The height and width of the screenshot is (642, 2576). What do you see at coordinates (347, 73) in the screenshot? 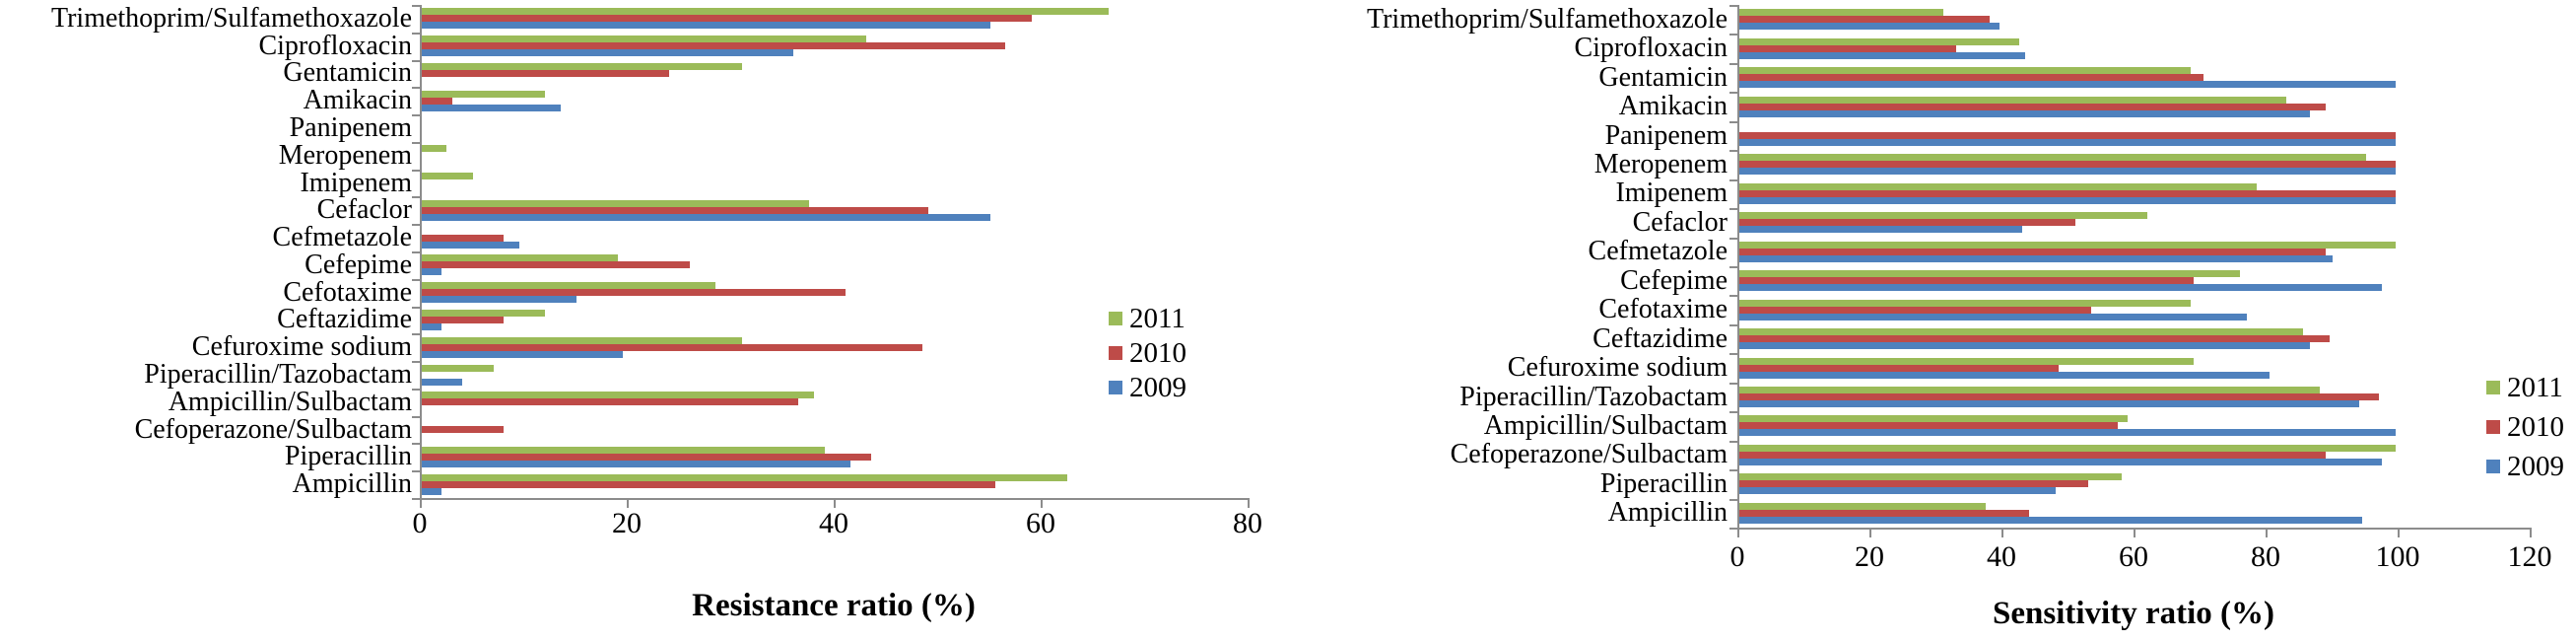
I see `category-label: Gentamicin` at bounding box center [347, 73].